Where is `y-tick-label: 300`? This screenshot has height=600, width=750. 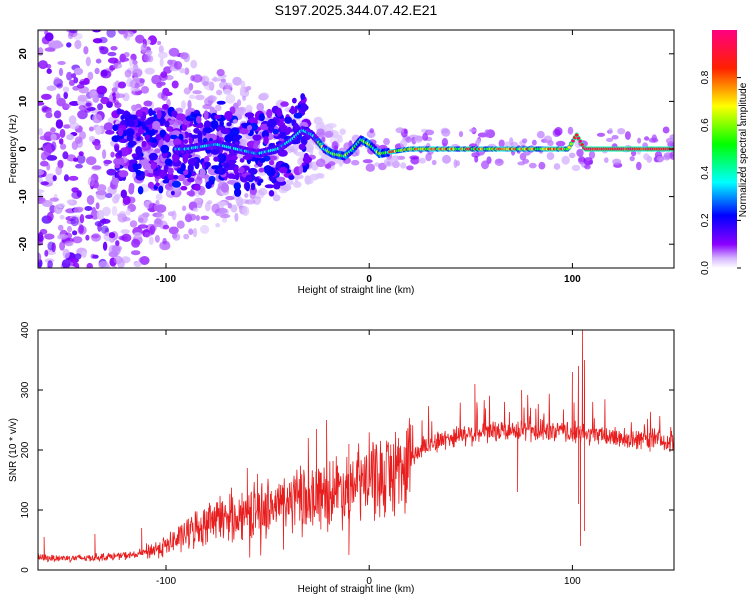
y-tick-label: 300 is located at coordinates (25, 389).